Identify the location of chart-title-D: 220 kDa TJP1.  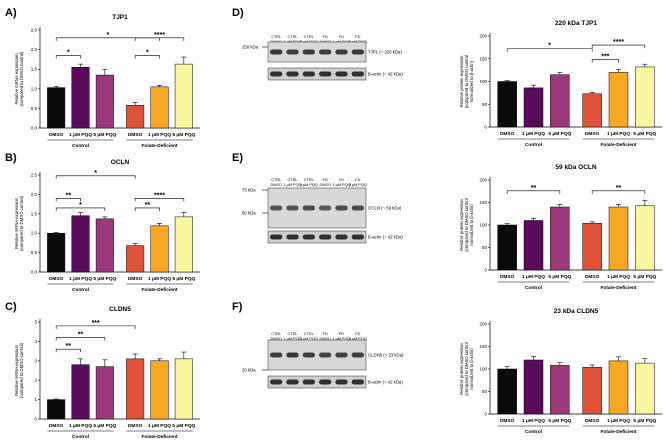
(576, 23).